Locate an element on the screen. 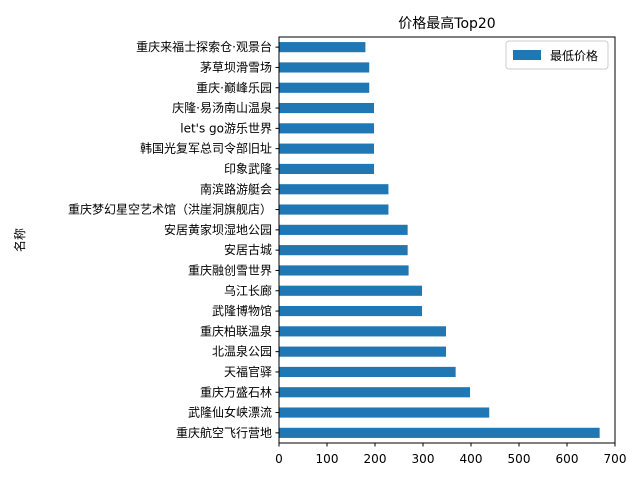 This screenshot has width=640, height=484. legend-label: 最低价格 is located at coordinates (574, 55).